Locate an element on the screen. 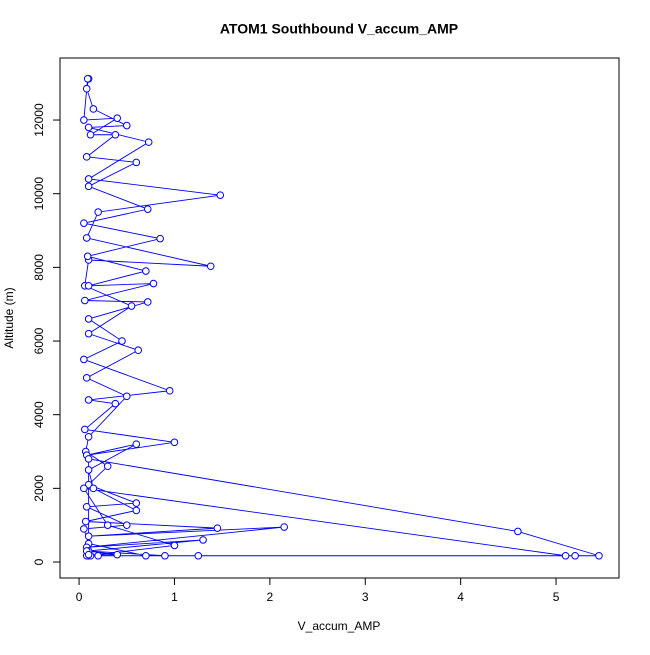 This screenshot has width=650, height=655. y-tick-label: 0 is located at coordinates (39, 561).